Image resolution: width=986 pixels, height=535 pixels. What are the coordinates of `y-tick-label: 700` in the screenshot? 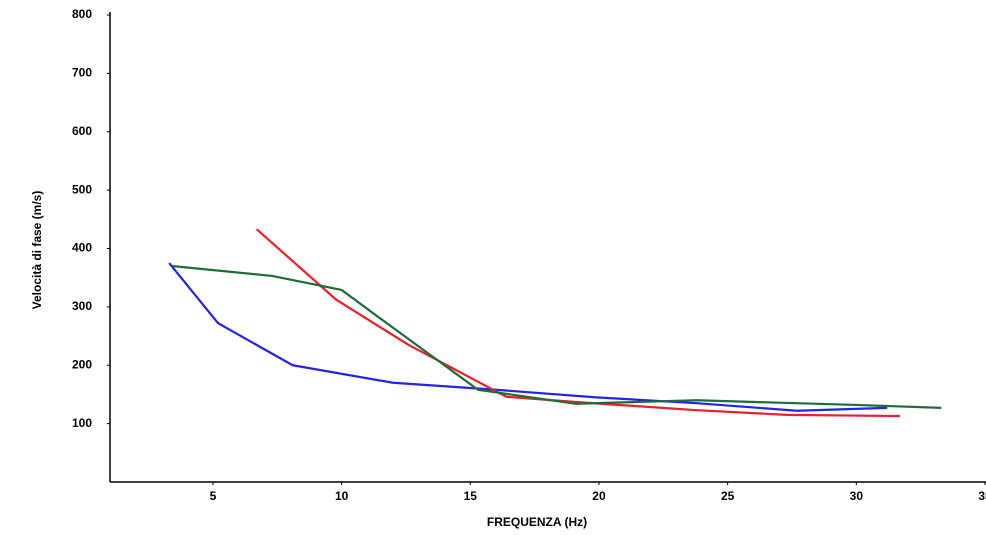 It's located at (82, 73).